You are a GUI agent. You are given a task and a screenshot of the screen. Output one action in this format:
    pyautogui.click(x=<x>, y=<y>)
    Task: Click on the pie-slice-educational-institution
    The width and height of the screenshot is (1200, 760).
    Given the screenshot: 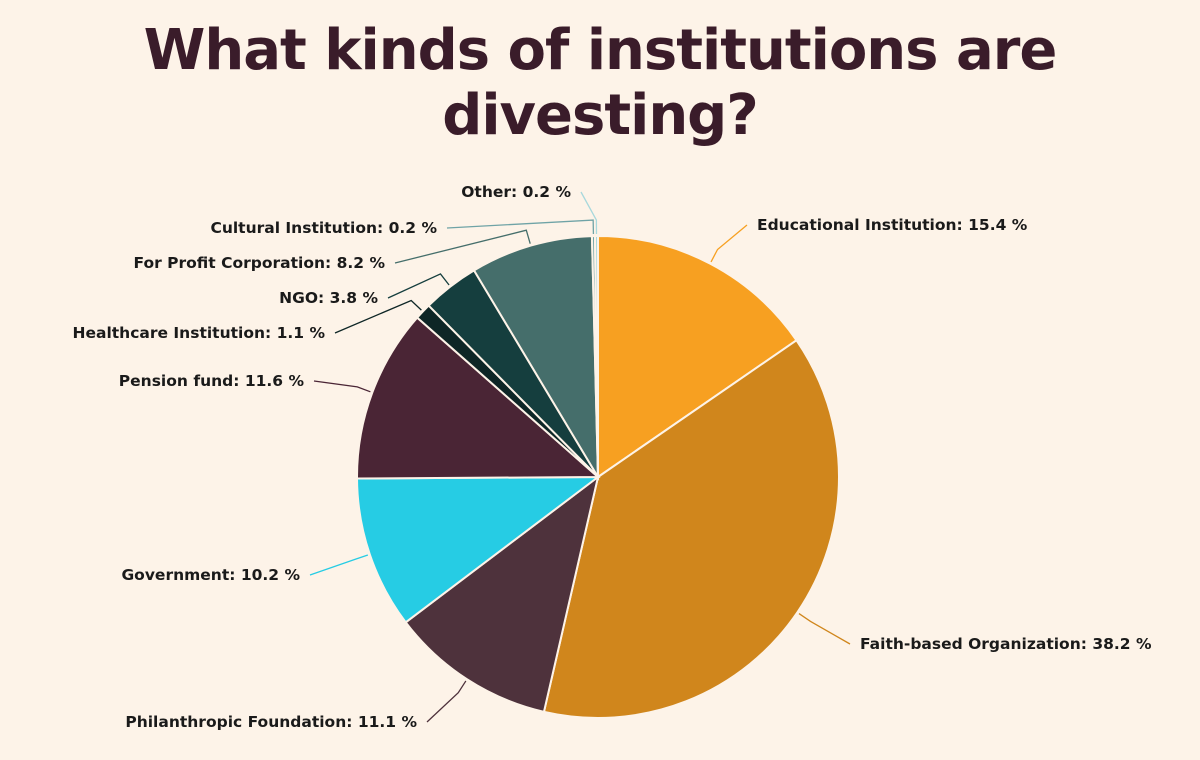 What is the action you would take?
    pyautogui.click(x=697, y=356)
    